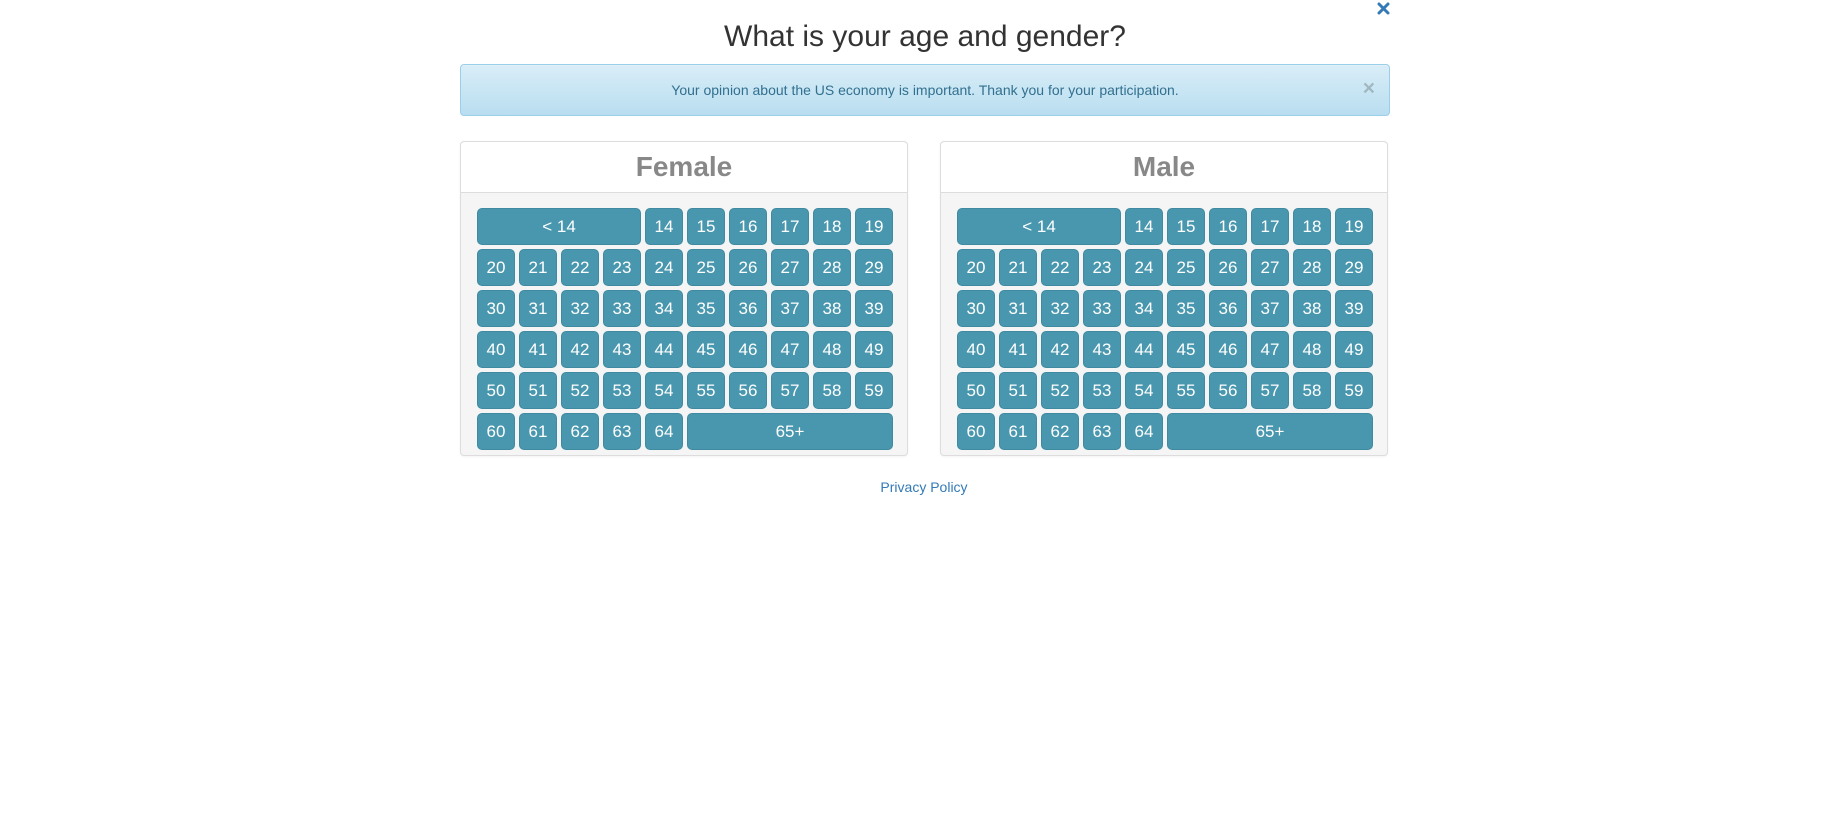 This screenshot has width=1848, height=813. I want to click on female-age-button-38: 38, so click(832, 308).